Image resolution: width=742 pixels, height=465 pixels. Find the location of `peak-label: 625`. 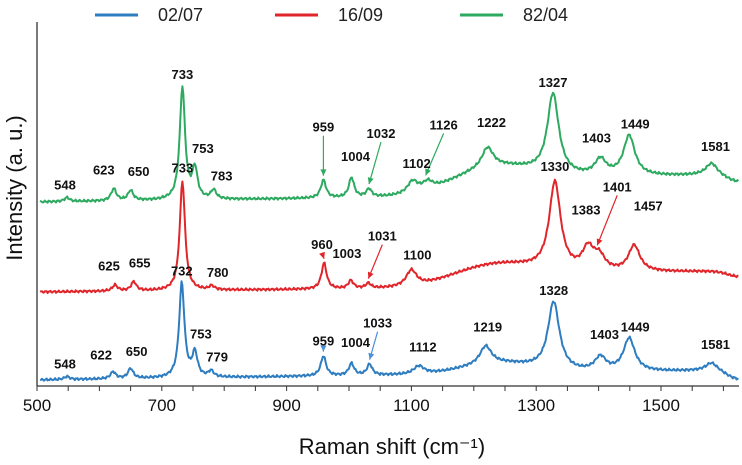

peak-label: 625 is located at coordinates (109, 266).